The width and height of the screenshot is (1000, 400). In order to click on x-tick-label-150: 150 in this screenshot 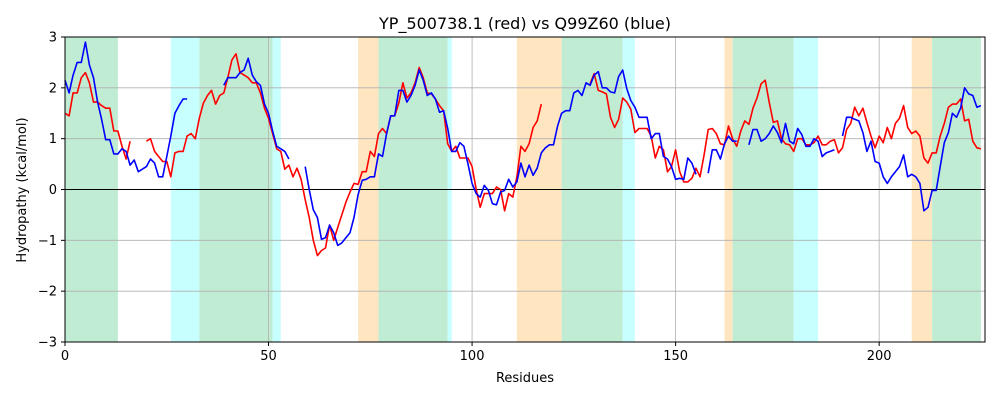, I will do `click(675, 356)`.